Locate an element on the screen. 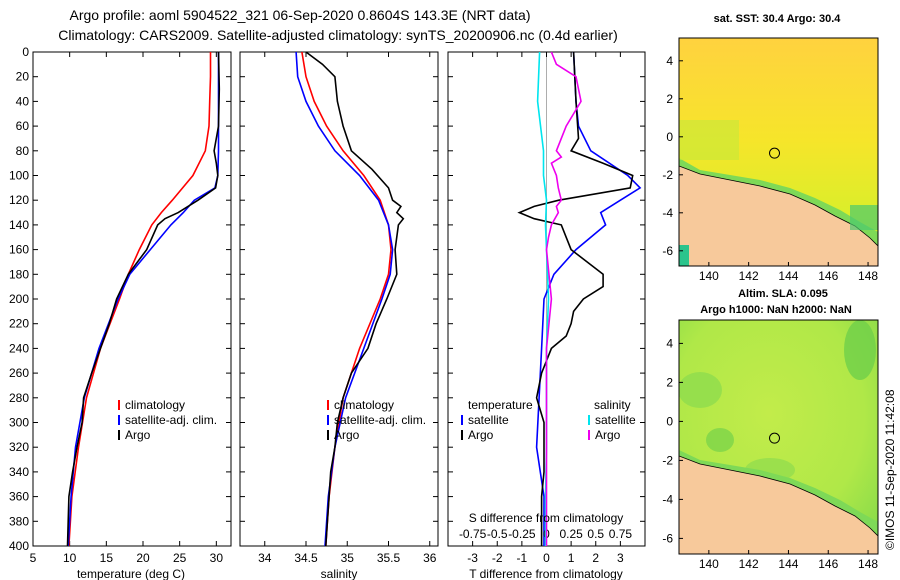 Image resolution: width=900 pixels, height=580 pixels. sla-map-frame is located at coordinates (778, 437).